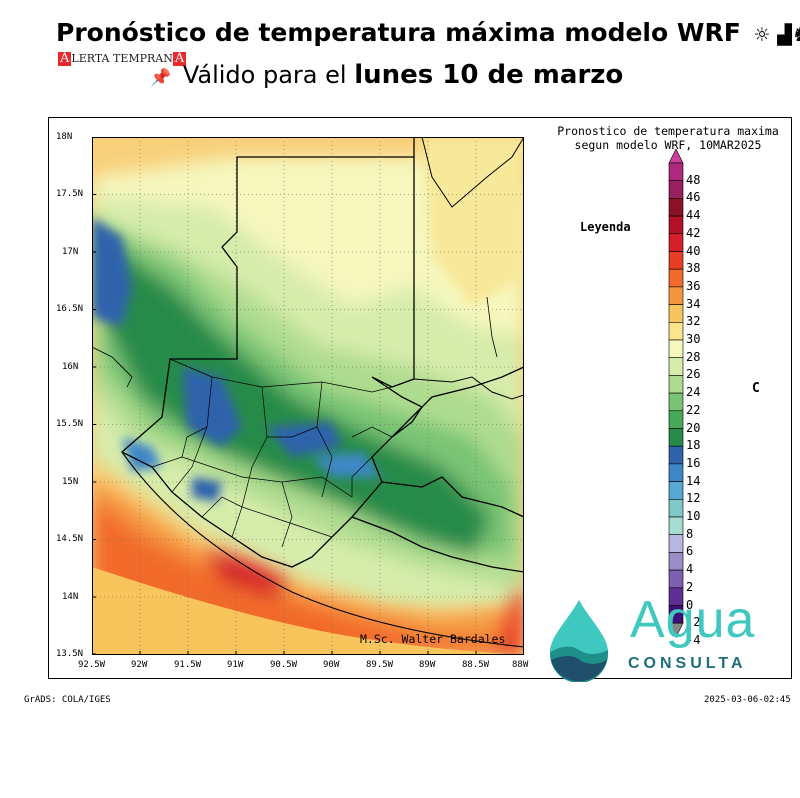 The image size is (800, 798). Describe the element at coordinates (693, 285) in the screenshot. I see `colorbar-label: 36` at that location.